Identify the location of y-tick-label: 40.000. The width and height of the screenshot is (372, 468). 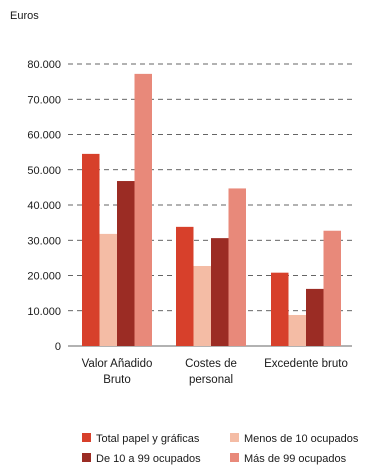
(44, 206).